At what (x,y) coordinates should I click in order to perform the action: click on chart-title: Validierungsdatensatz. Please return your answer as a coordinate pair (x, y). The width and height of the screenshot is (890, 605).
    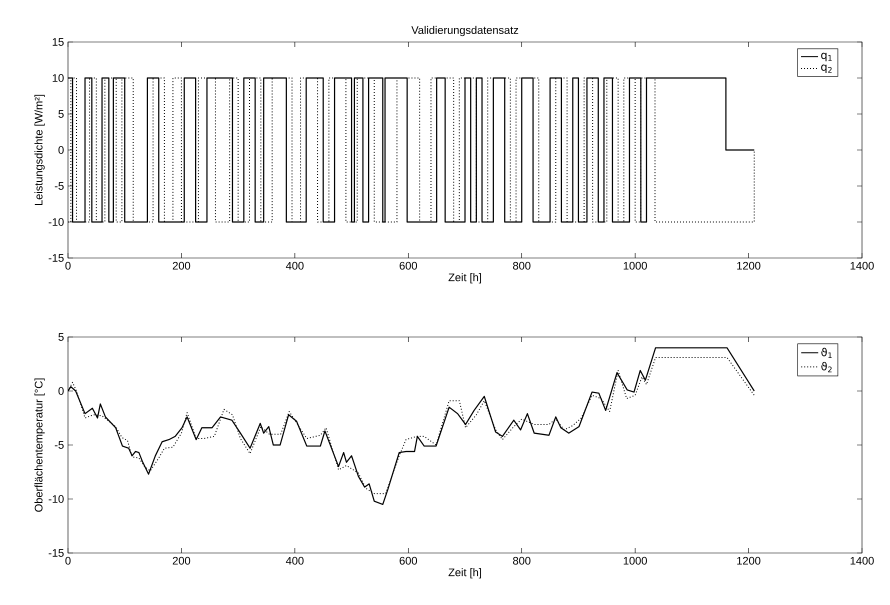
    Looking at the image, I should click on (464, 31).